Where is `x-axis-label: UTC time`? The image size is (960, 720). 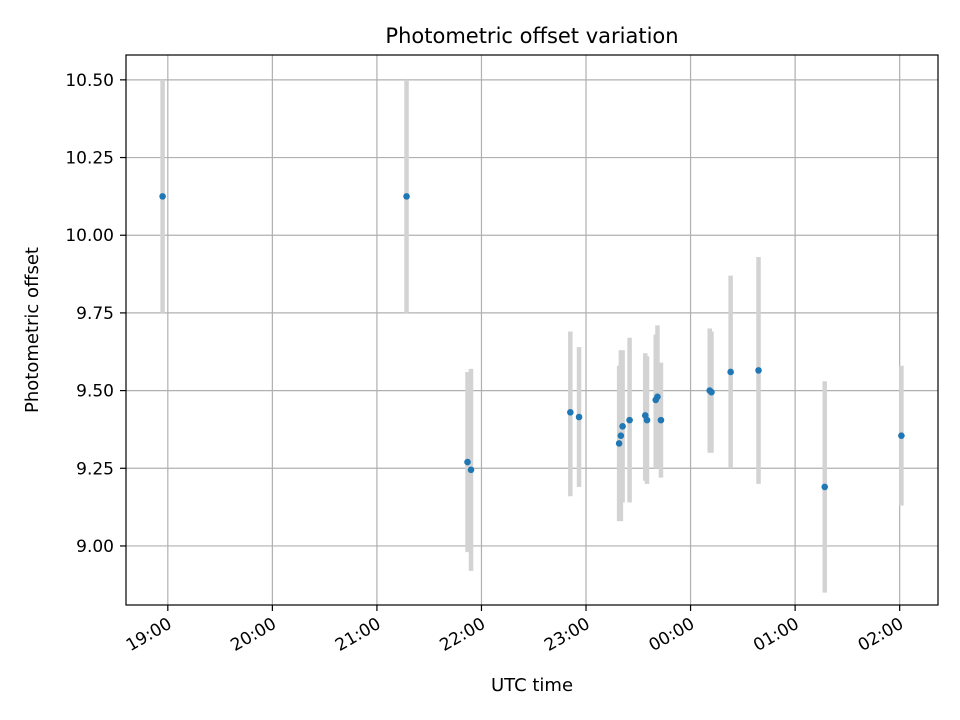
x-axis-label: UTC time is located at coordinates (532, 685).